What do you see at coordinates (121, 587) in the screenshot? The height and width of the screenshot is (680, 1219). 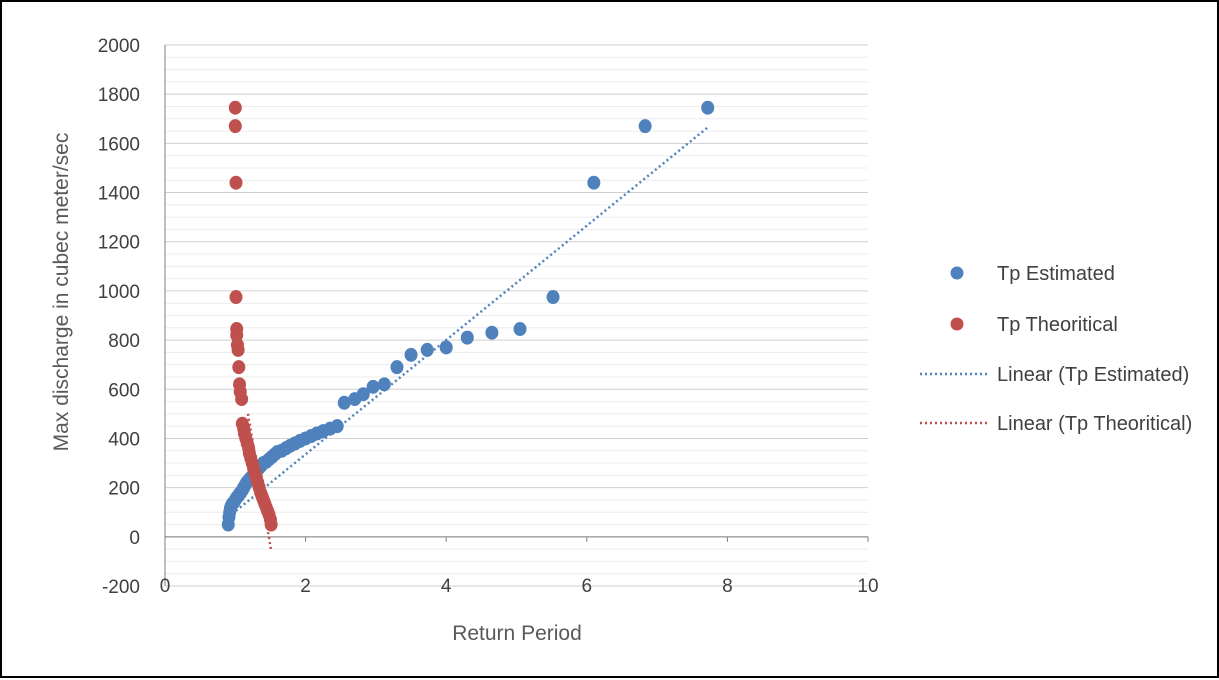 I see `y-tick-label: -200` at bounding box center [121, 587].